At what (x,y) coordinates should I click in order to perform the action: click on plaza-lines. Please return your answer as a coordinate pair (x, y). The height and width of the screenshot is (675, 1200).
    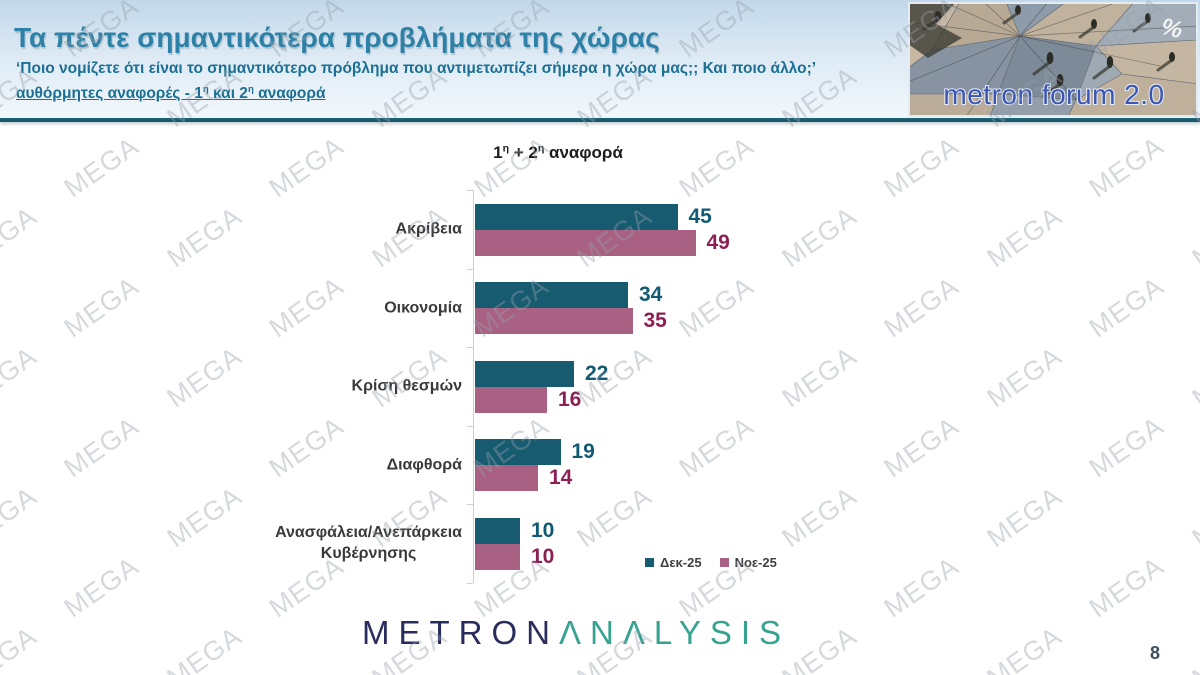
    Looking at the image, I should click on (1053, 59).